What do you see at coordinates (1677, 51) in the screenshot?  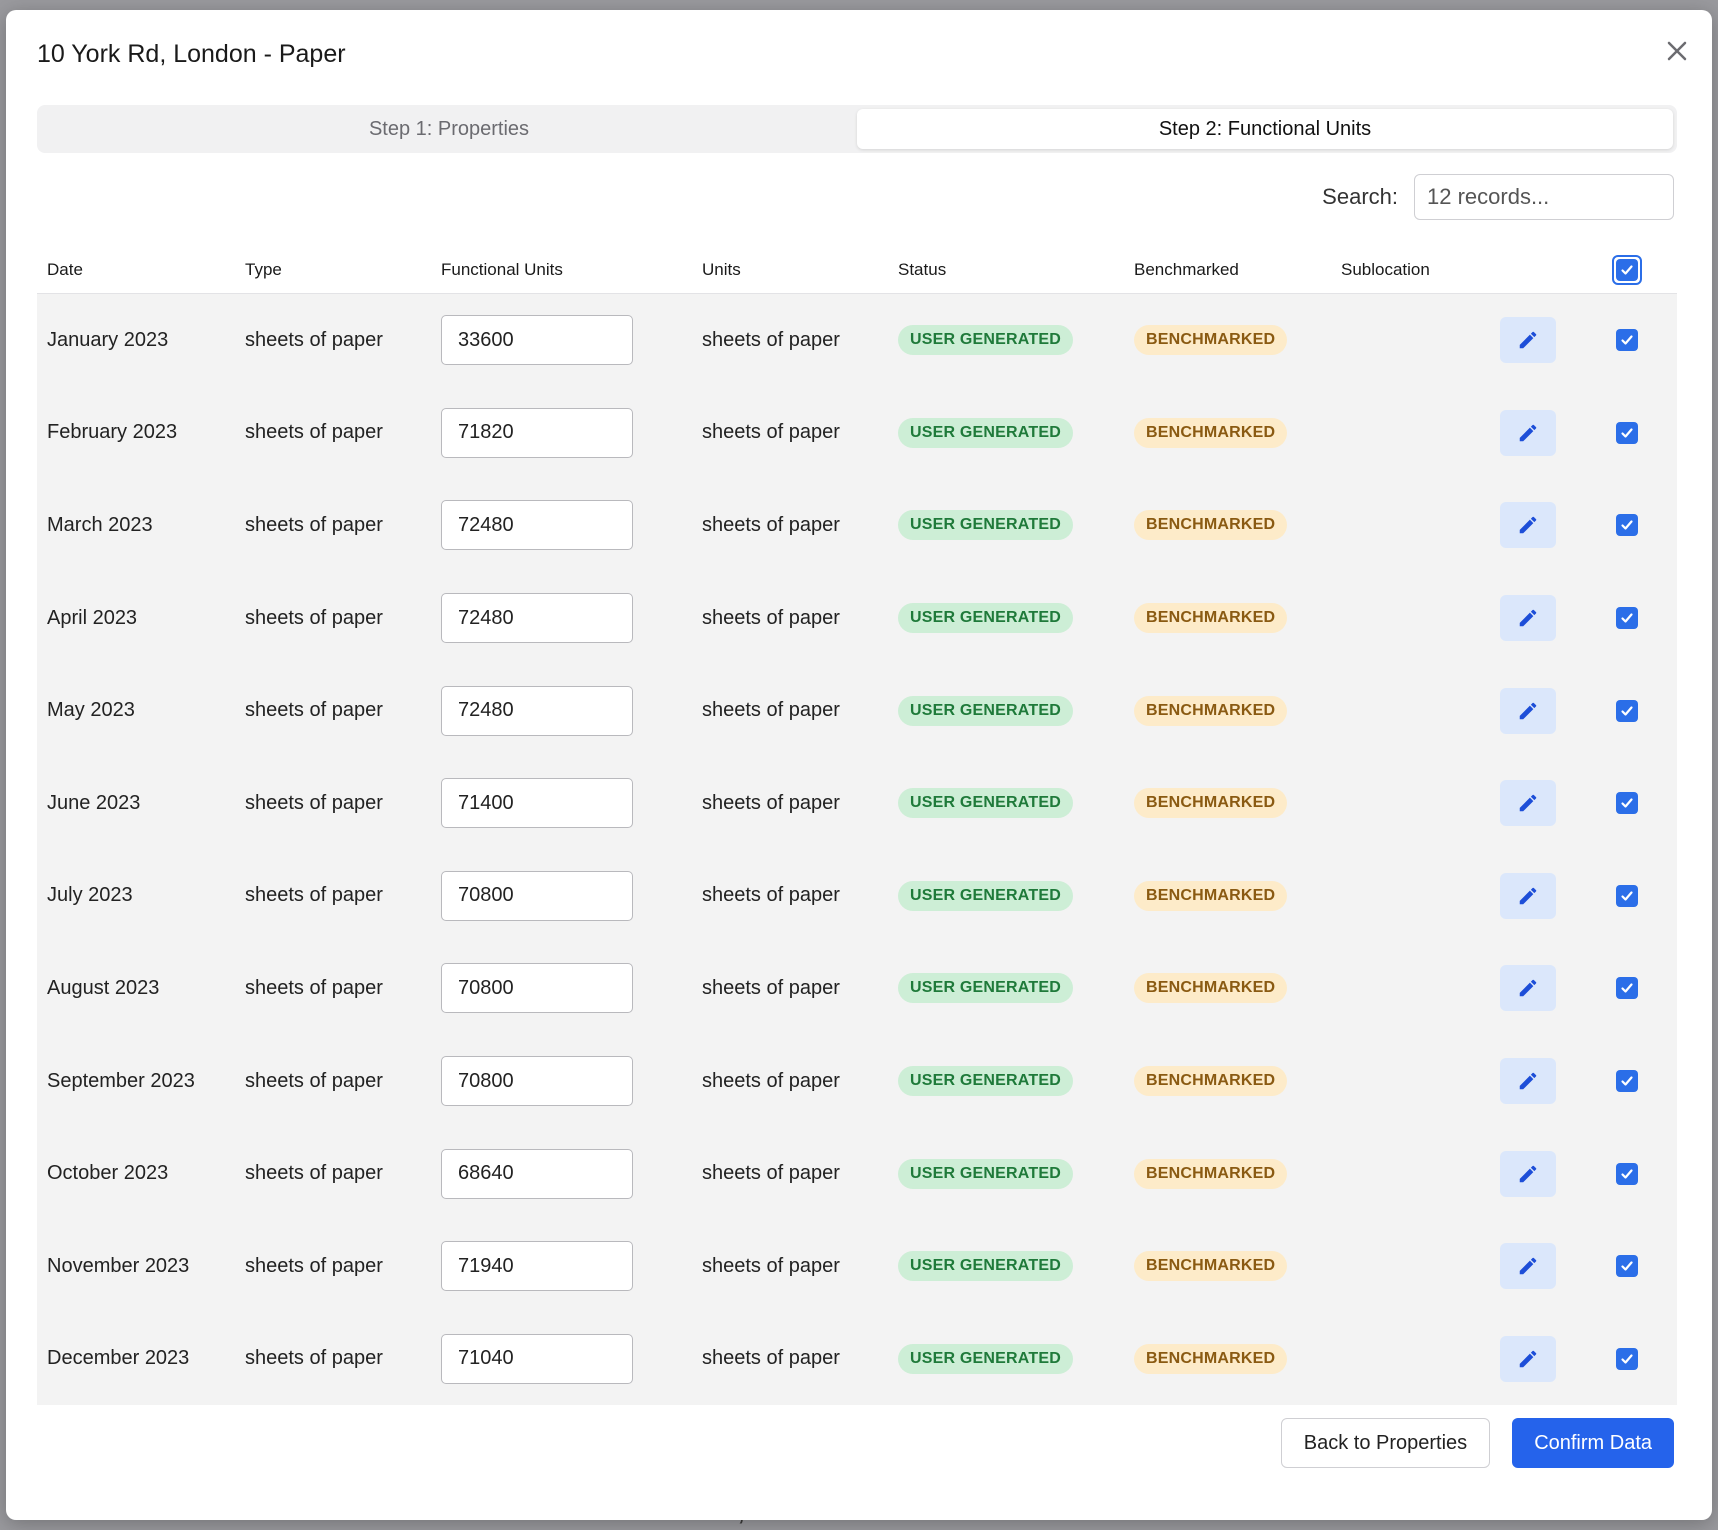 I see `close-button` at bounding box center [1677, 51].